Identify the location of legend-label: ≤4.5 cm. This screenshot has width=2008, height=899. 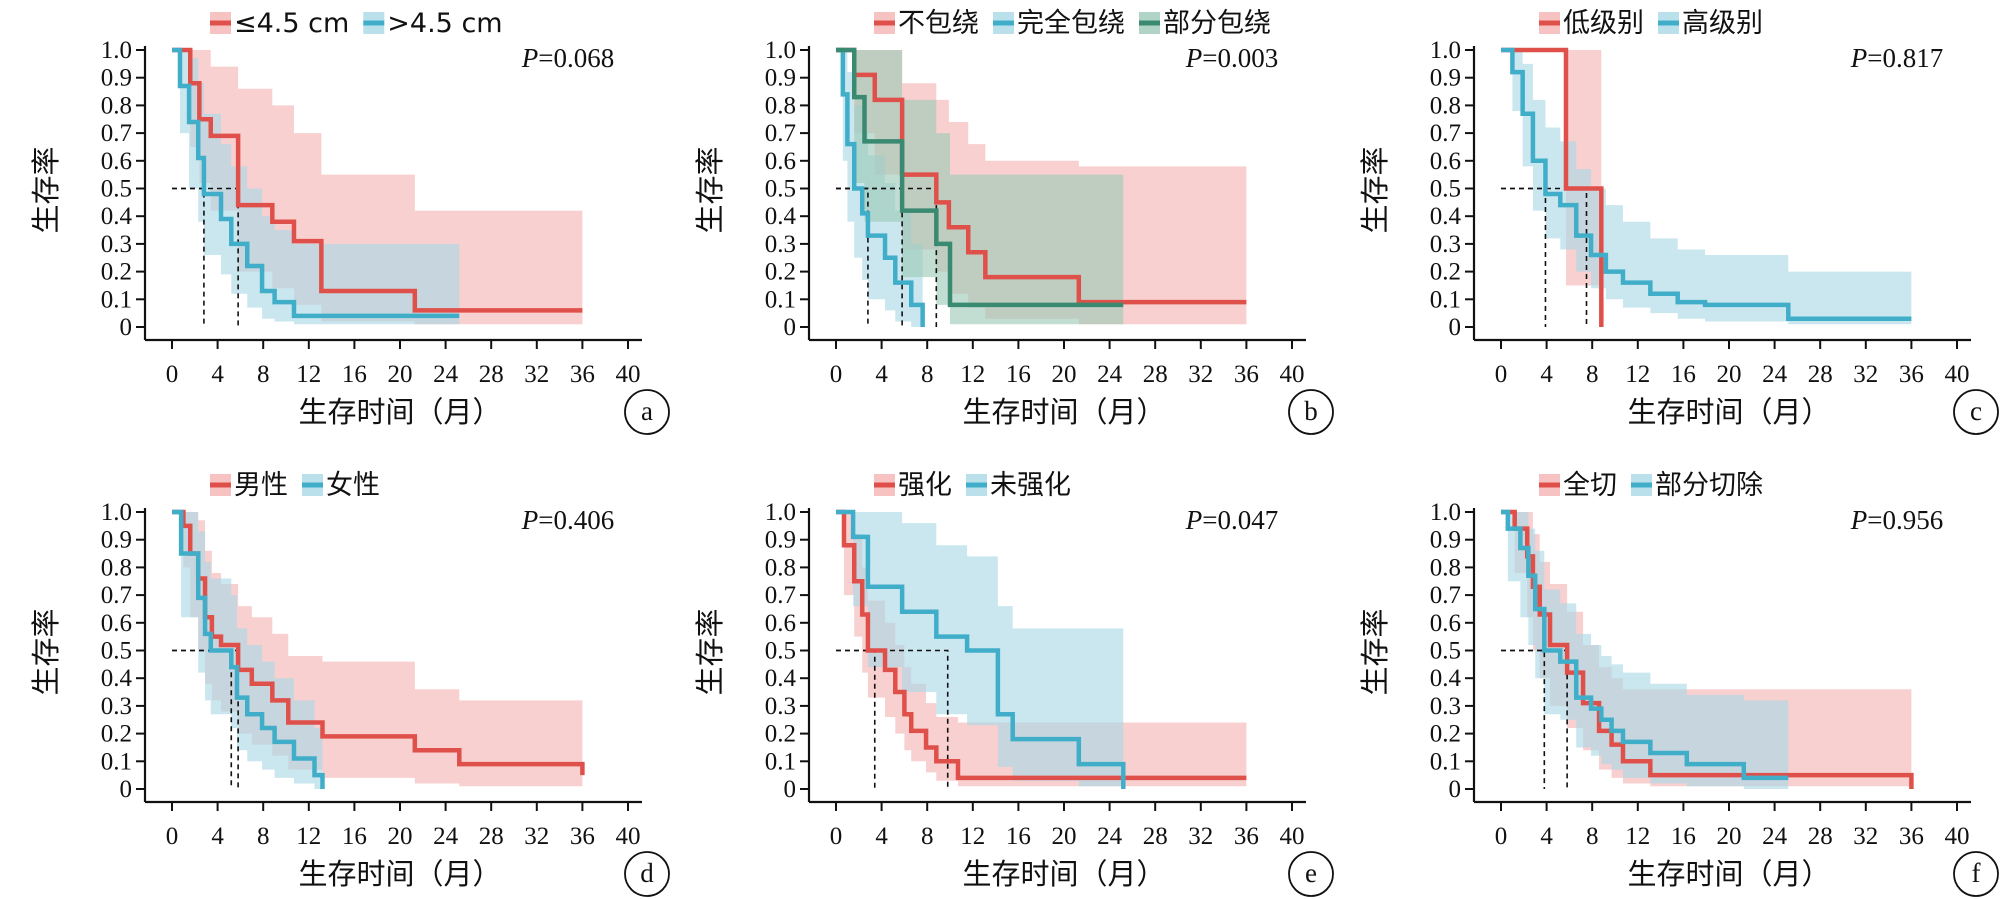
(291, 23).